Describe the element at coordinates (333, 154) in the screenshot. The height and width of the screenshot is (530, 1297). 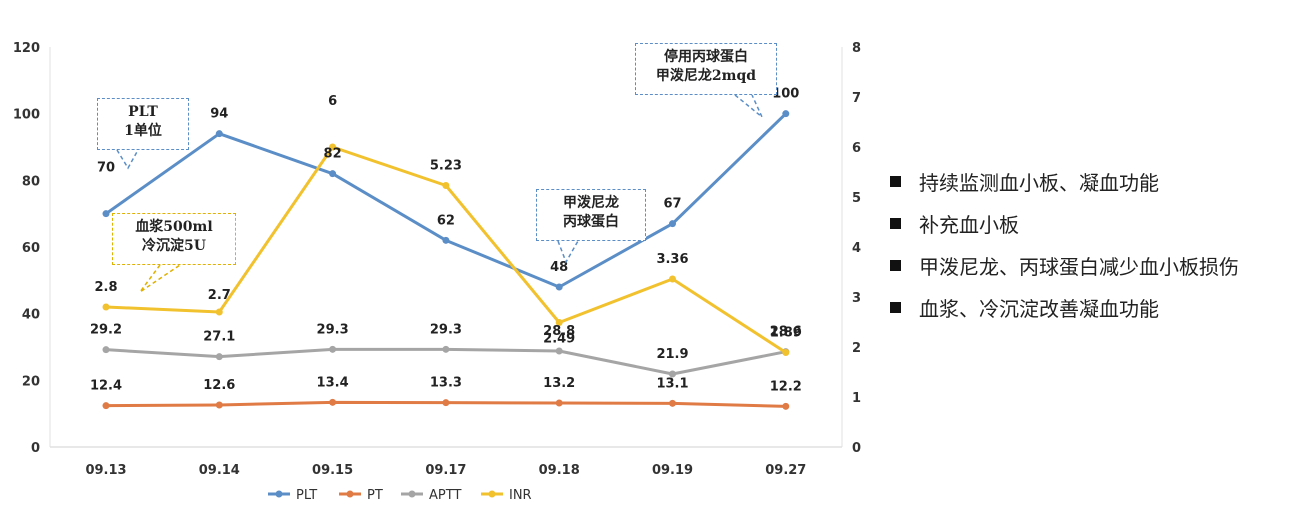
I see `data-label-plt: 82` at that location.